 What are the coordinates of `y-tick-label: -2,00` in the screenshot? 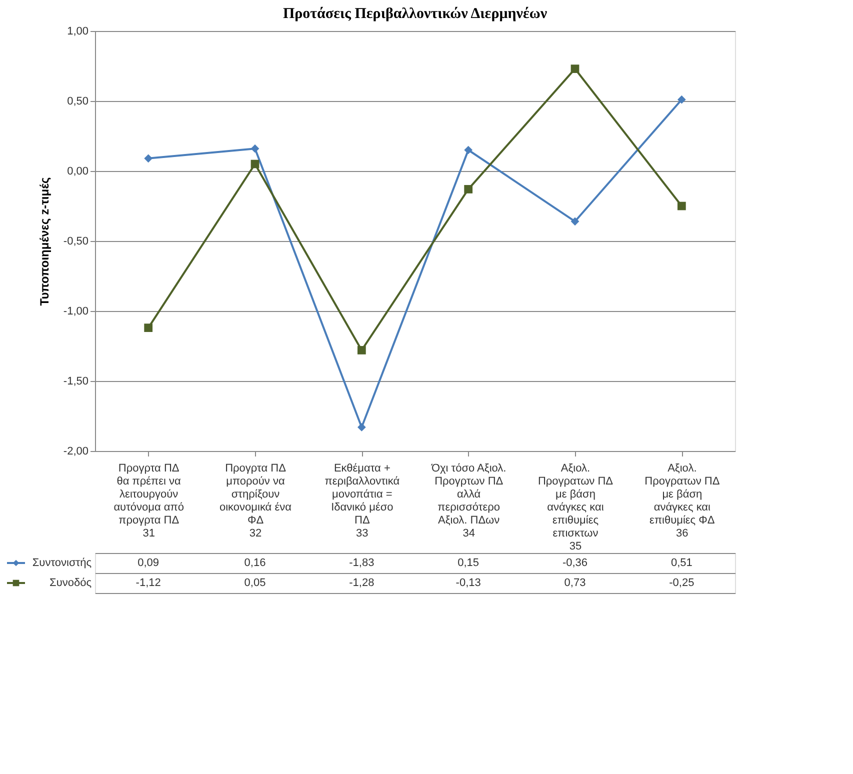 It's located at (75, 452).